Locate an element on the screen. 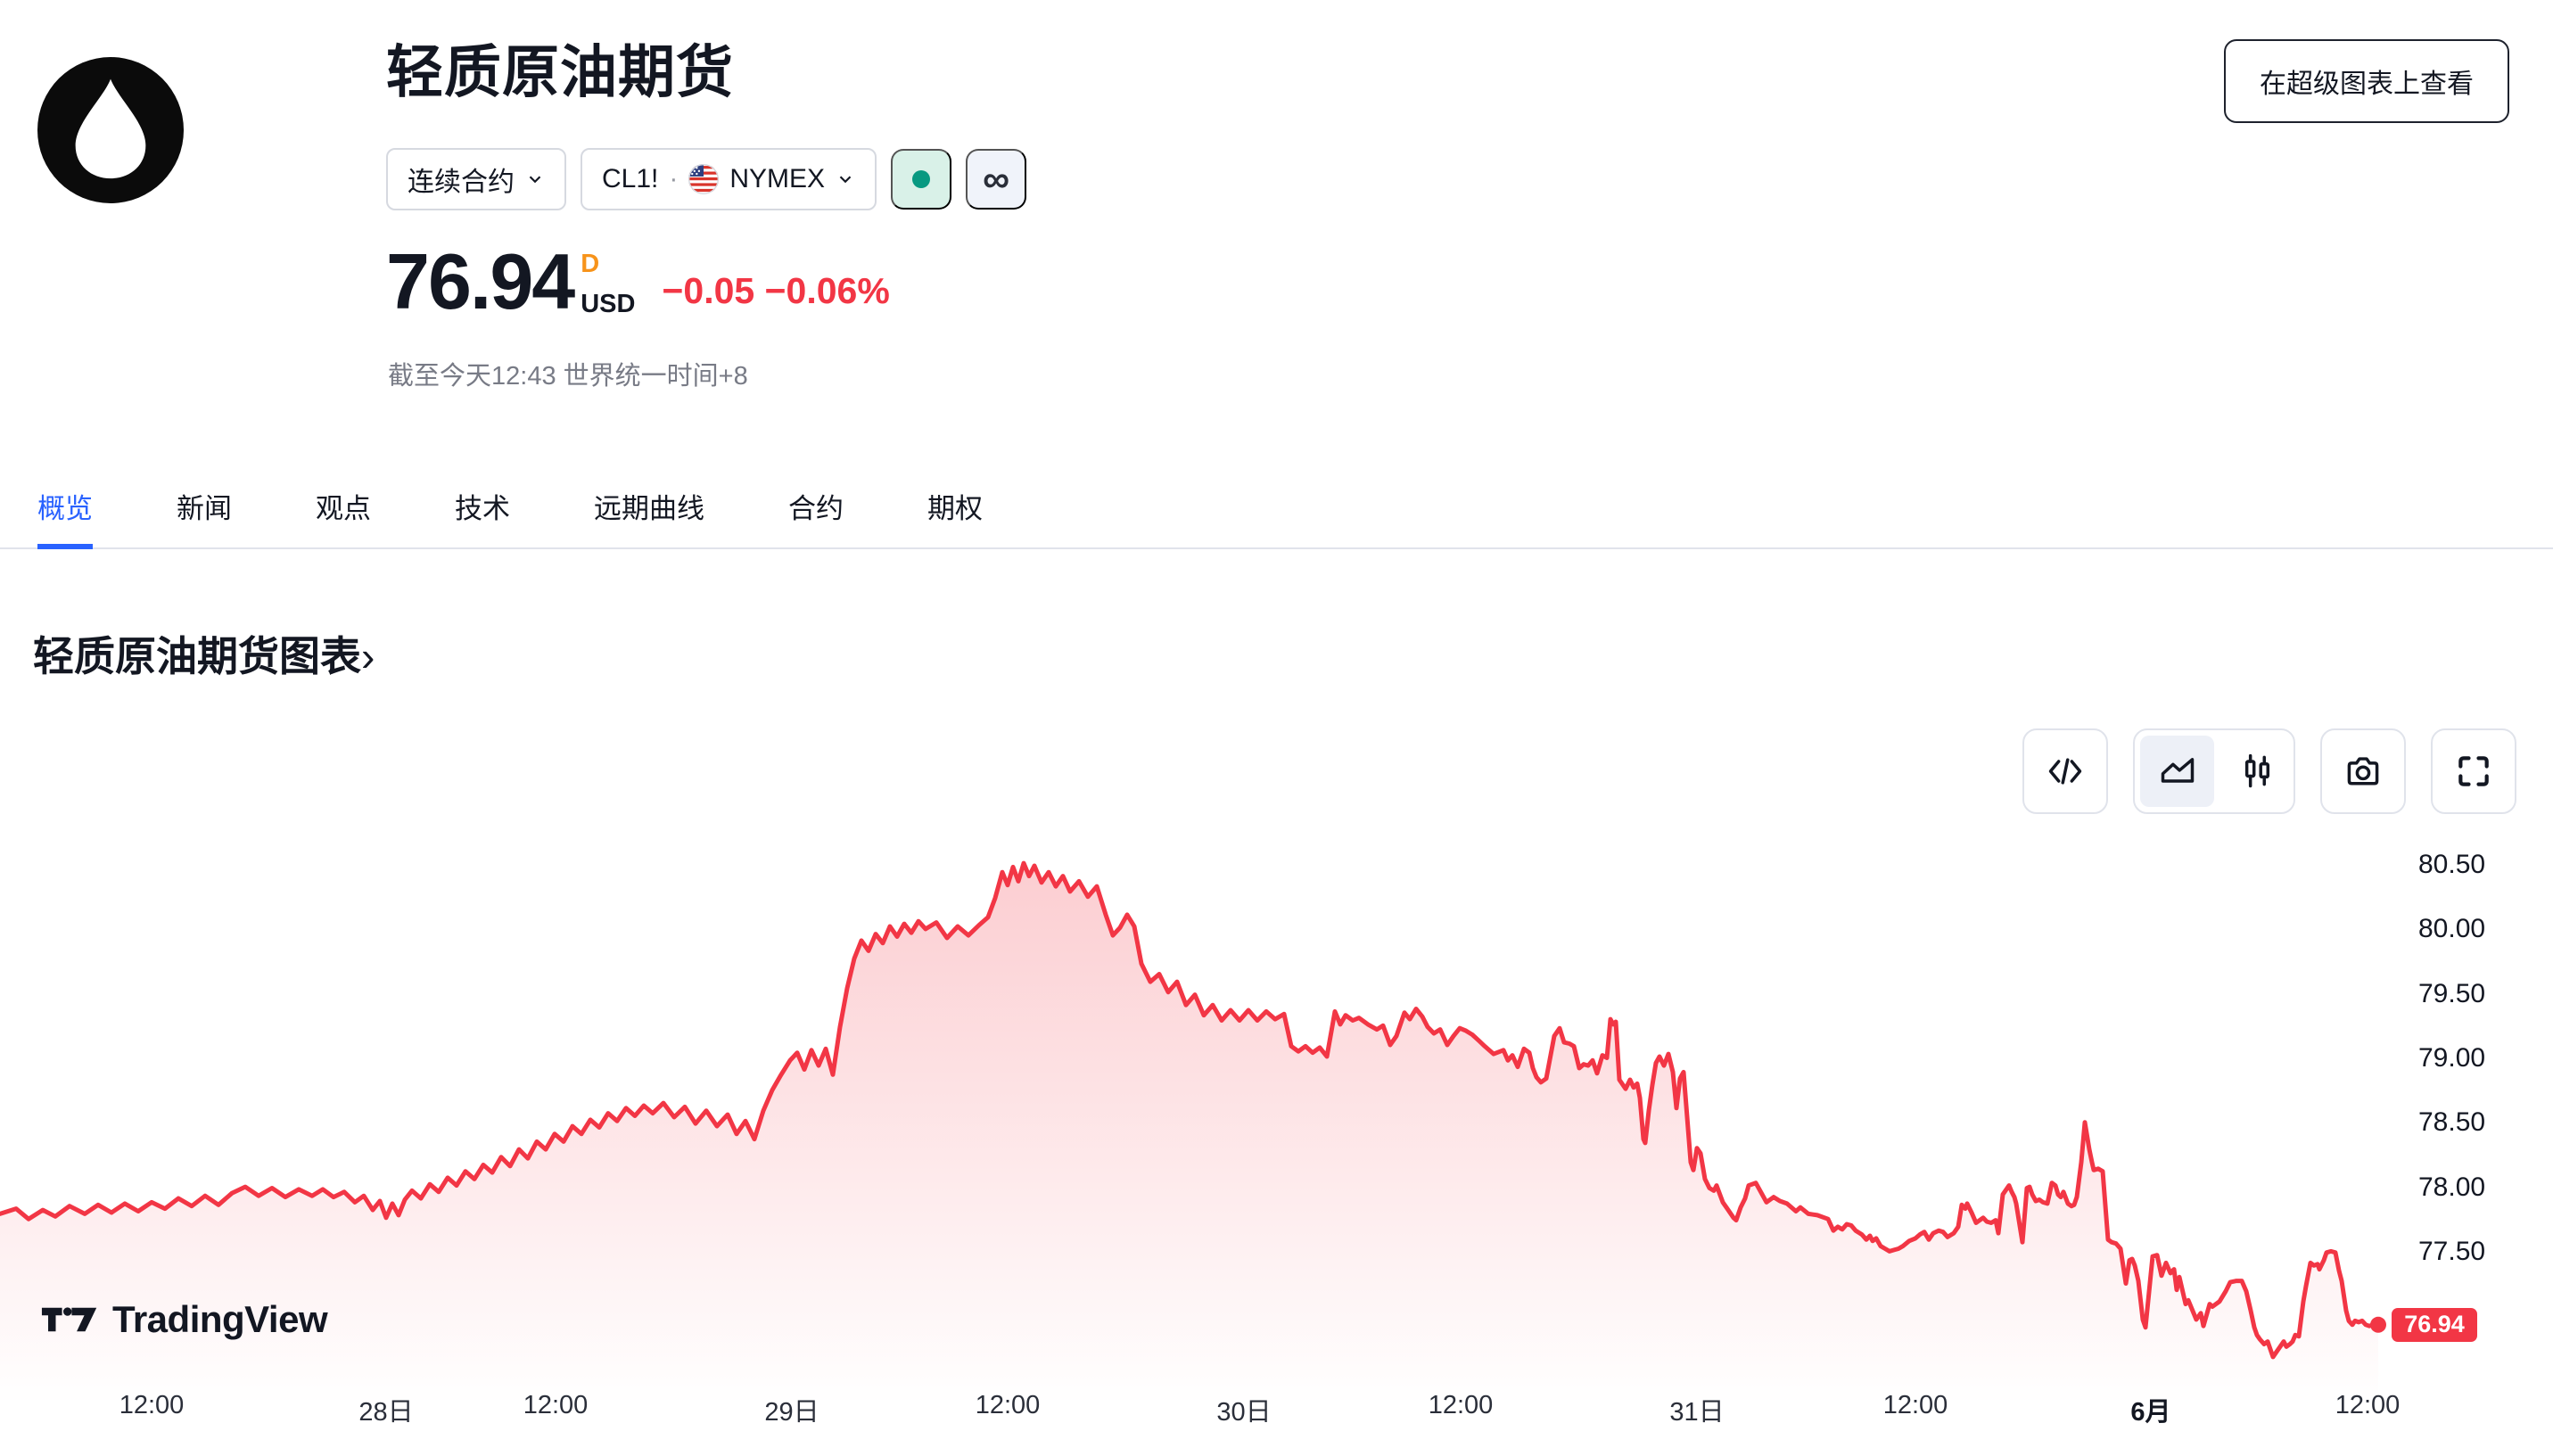 This screenshot has width=2553, height=1456. tradingview-logo-text: TradingView is located at coordinates (220, 1319).